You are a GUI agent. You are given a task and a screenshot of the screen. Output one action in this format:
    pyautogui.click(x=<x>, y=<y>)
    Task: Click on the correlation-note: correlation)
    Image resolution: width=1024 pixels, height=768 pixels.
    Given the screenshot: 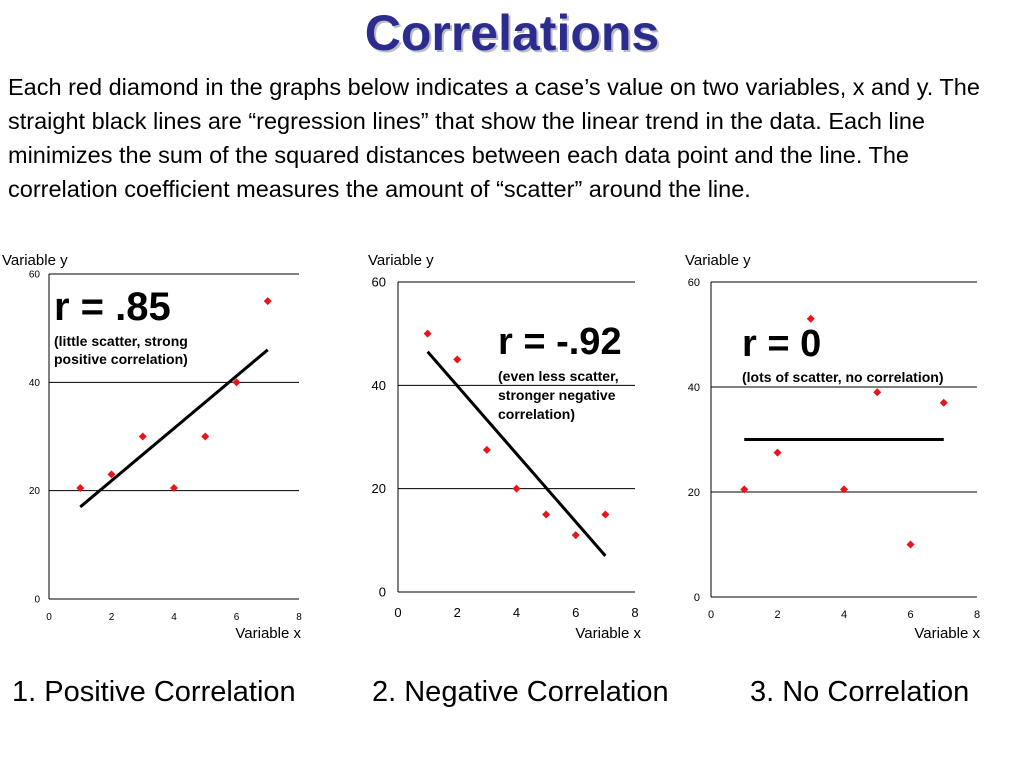 What is the action you would take?
    pyautogui.click(x=536, y=414)
    